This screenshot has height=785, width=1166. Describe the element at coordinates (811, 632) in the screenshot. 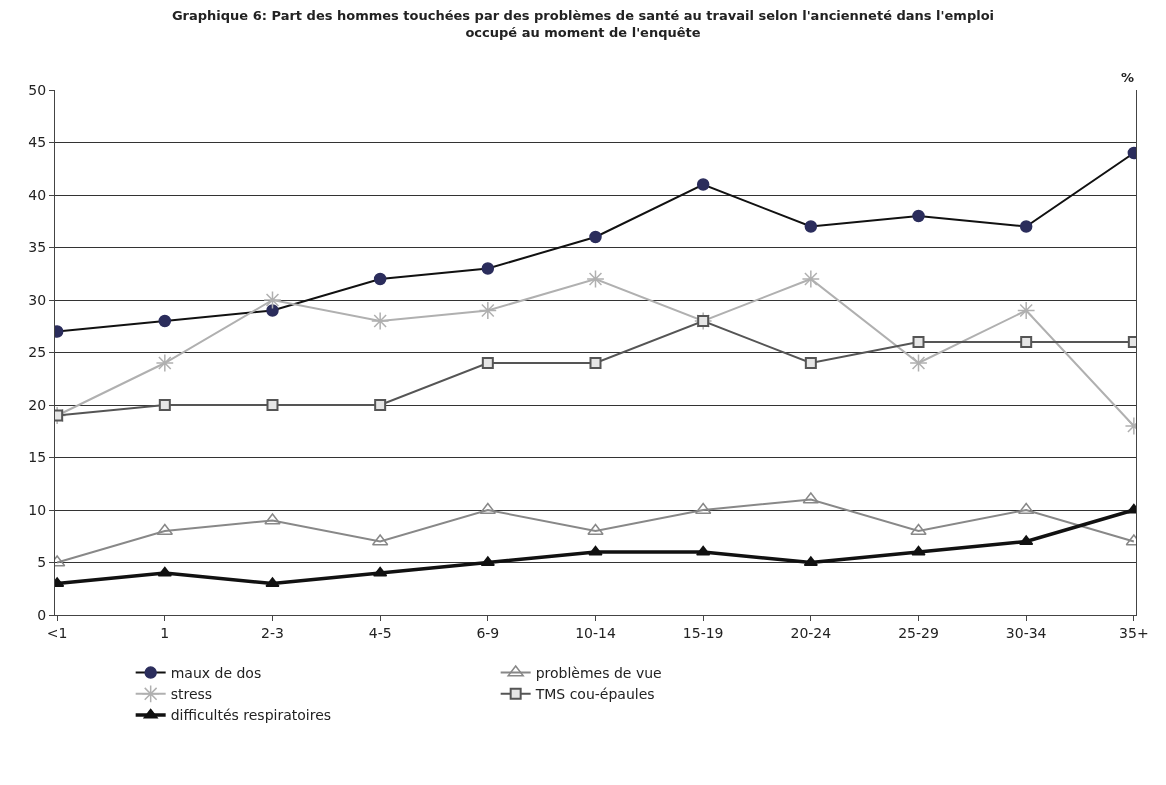

I see `x-tick-label: 20-24` at that location.